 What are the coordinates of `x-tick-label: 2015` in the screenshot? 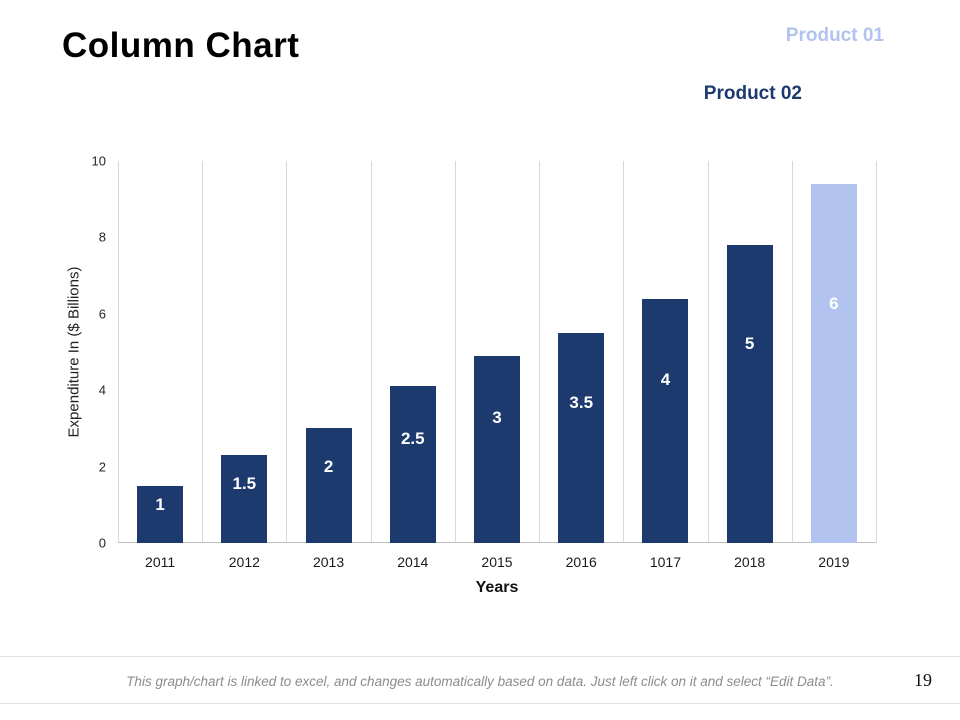 It's located at (497, 562).